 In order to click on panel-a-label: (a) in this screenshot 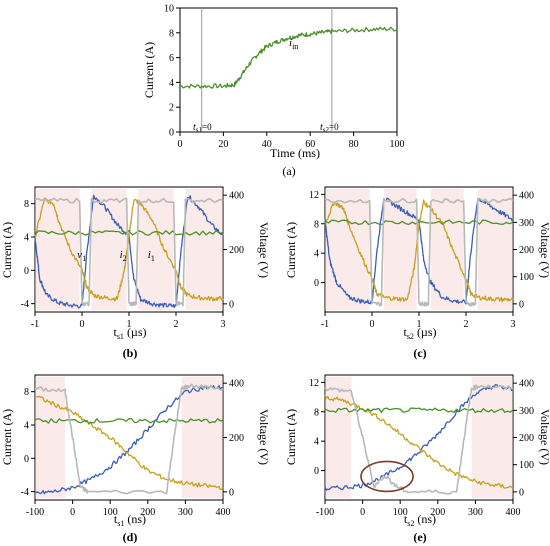, I will do `click(288, 171)`.